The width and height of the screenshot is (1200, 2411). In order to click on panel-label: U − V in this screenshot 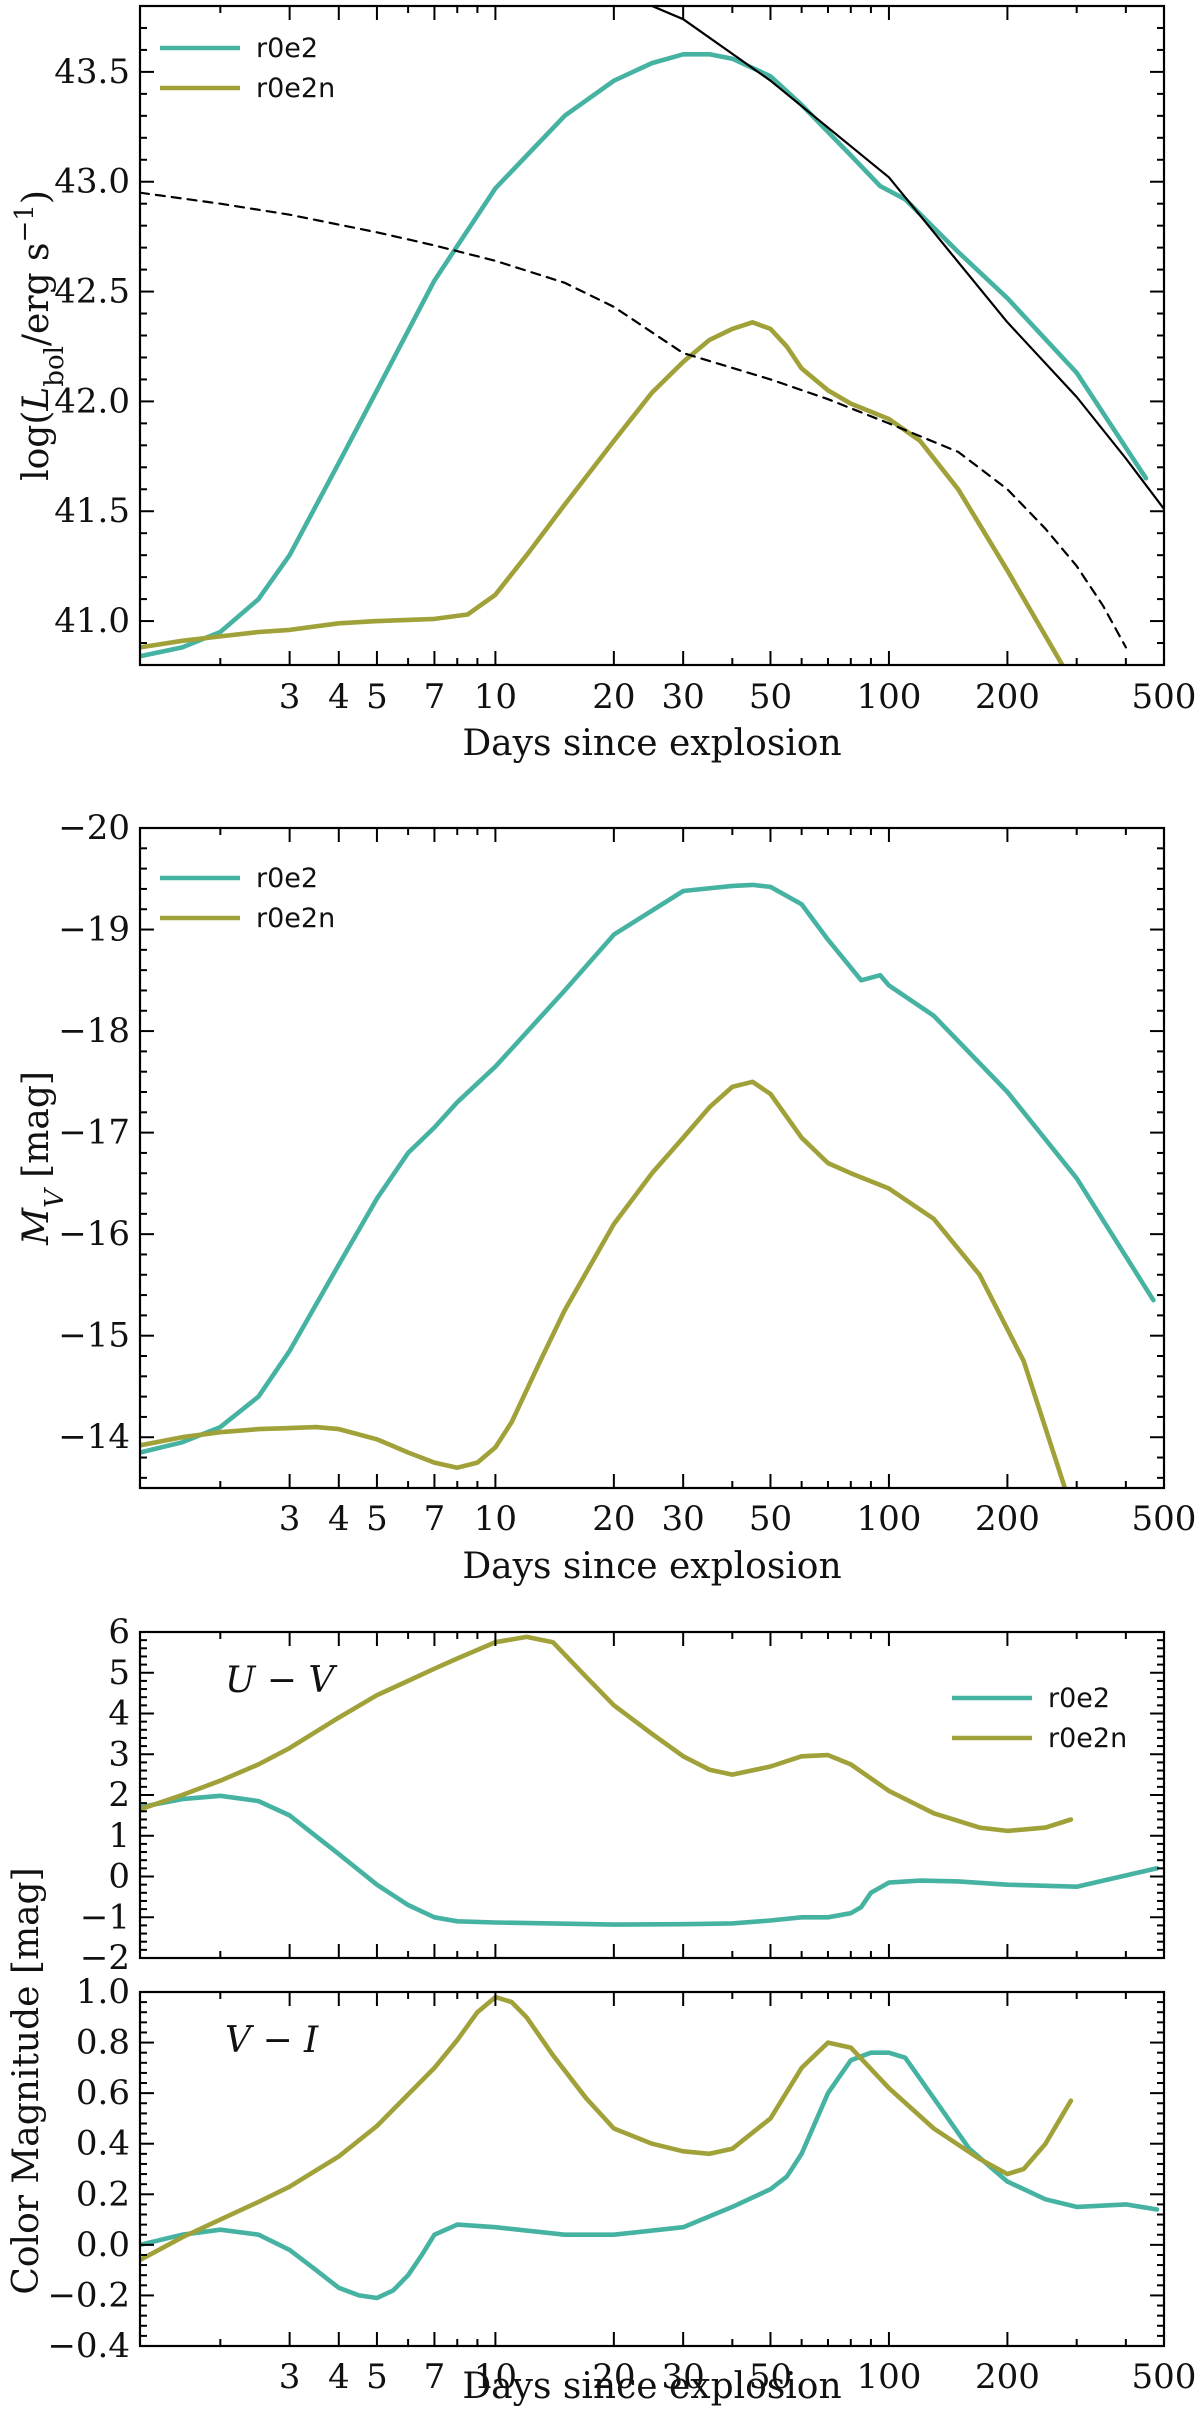, I will do `click(281, 1680)`.